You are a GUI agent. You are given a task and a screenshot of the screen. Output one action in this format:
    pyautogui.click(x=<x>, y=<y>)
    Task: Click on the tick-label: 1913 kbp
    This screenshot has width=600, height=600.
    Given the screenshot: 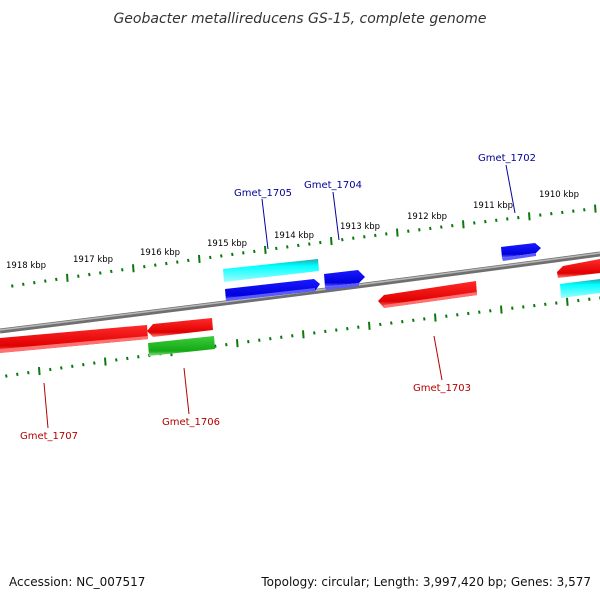 What is the action you would take?
    pyautogui.click(x=360, y=227)
    